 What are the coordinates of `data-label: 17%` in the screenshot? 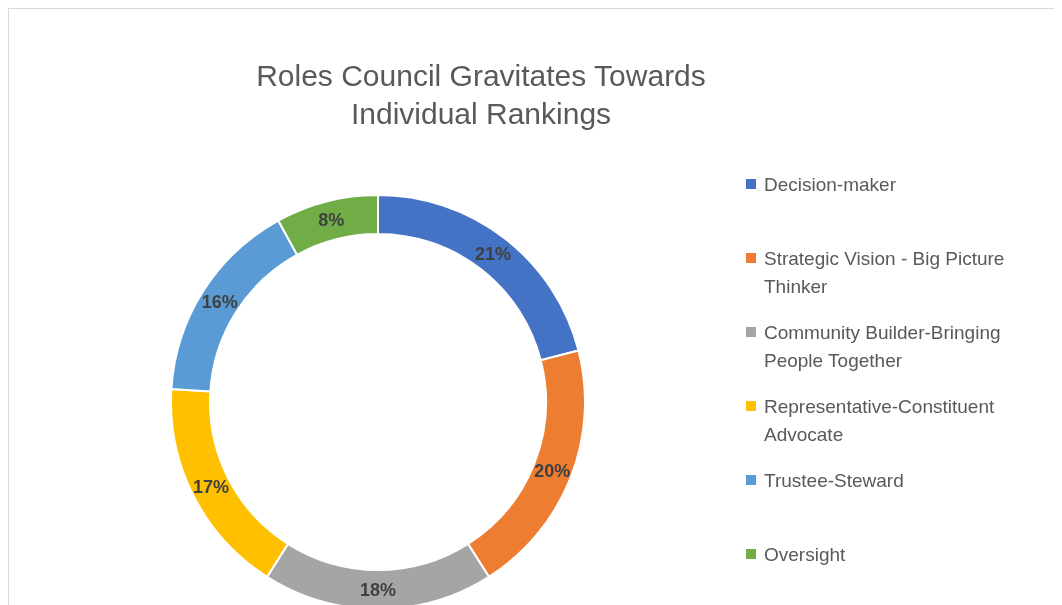 It's located at (210, 487).